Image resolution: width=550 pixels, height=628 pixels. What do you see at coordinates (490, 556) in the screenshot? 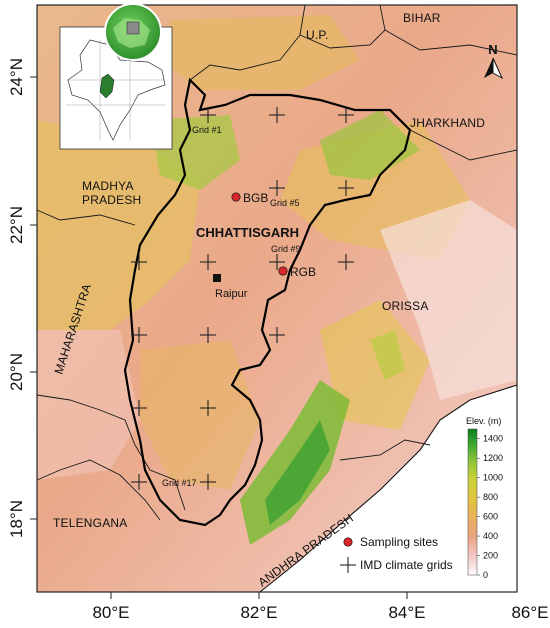
I see `colorbar-tick-label: 200` at bounding box center [490, 556].